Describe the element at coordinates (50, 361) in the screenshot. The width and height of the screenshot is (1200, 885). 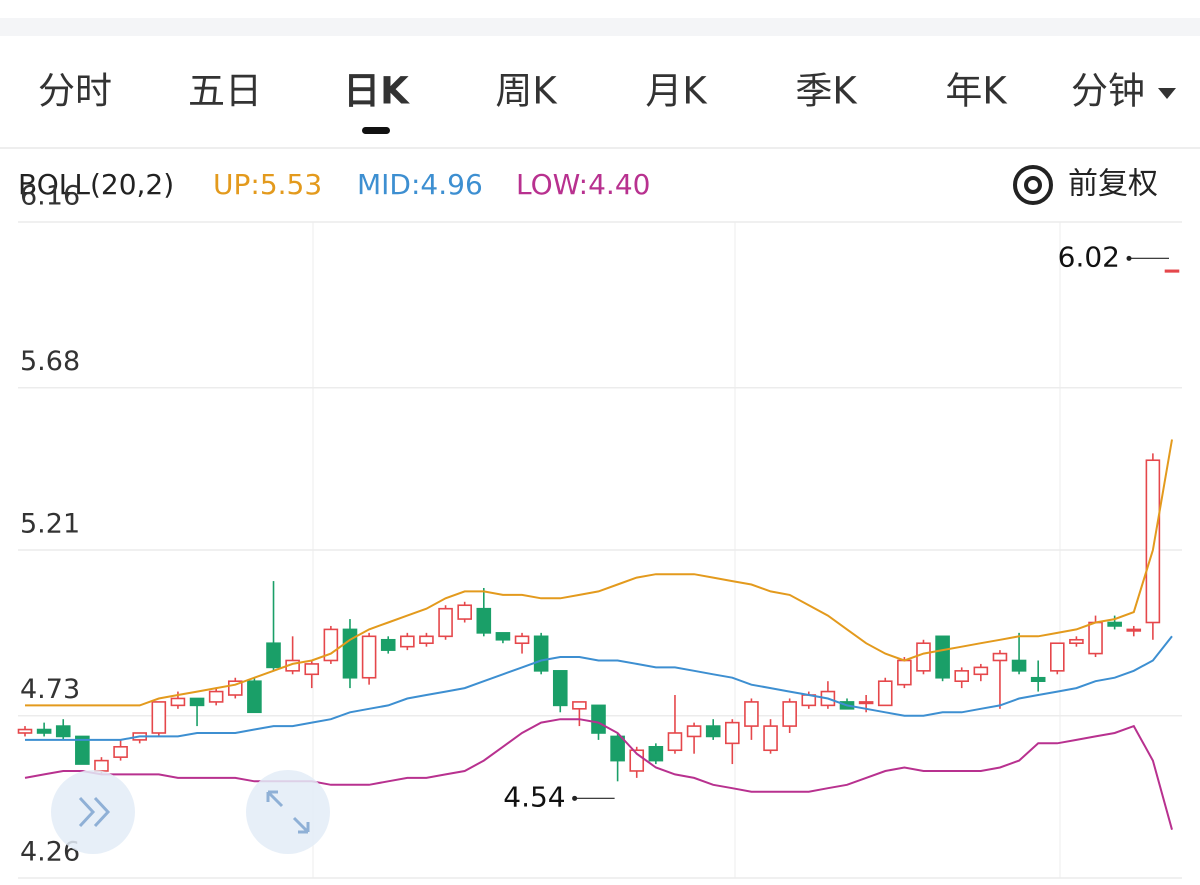
I see `y-tick-label: 5.68` at that location.